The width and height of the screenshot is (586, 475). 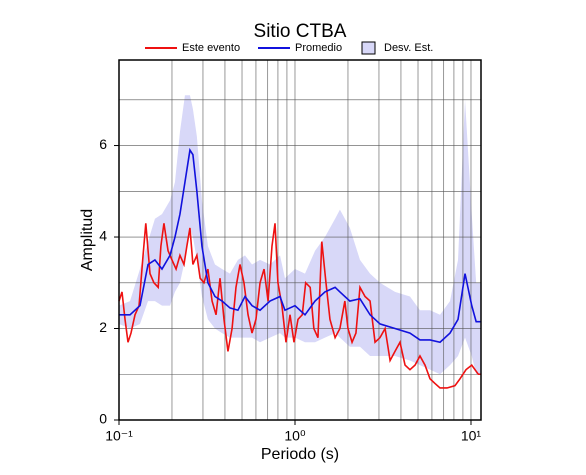 What do you see at coordinates (103, 327) in the screenshot?
I see `y-tick-label: 2` at bounding box center [103, 327].